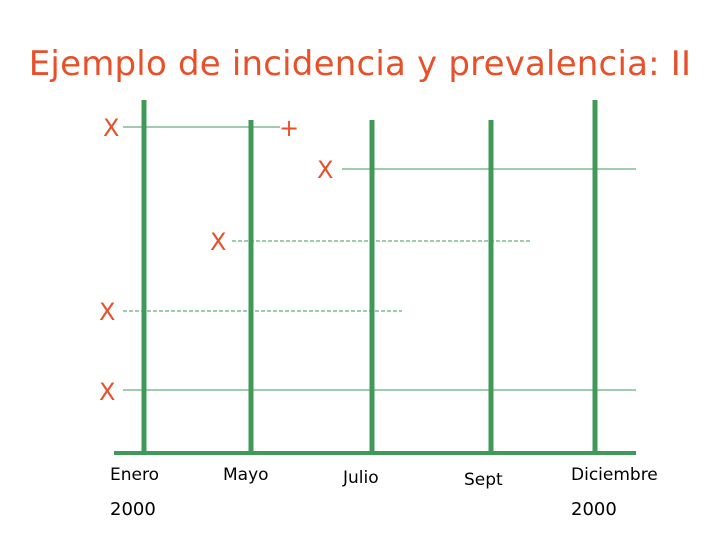  I want to click on label-enero: Enero, so click(134, 475).